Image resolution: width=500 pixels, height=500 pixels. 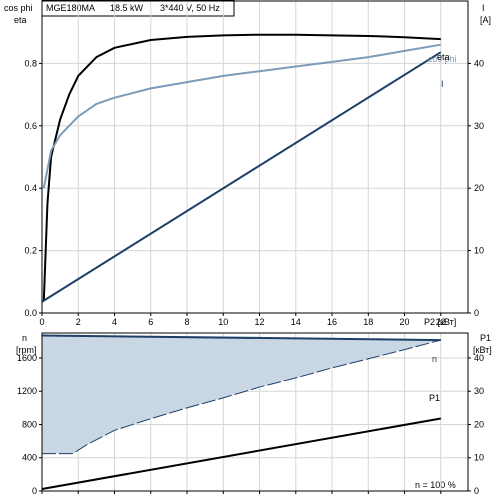 What do you see at coordinates (479, 358) in the screenshot?
I see `right-tick-label-1-4: 40` at bounding box center [479, 358].